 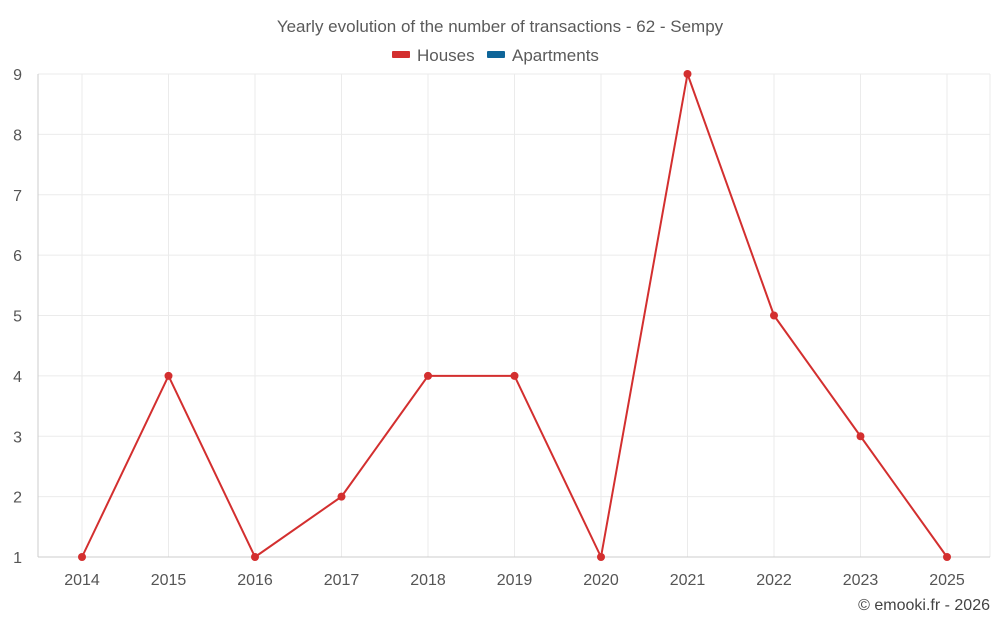 I want to click on legend: Houses Apartments, so click(x=495, y=55).